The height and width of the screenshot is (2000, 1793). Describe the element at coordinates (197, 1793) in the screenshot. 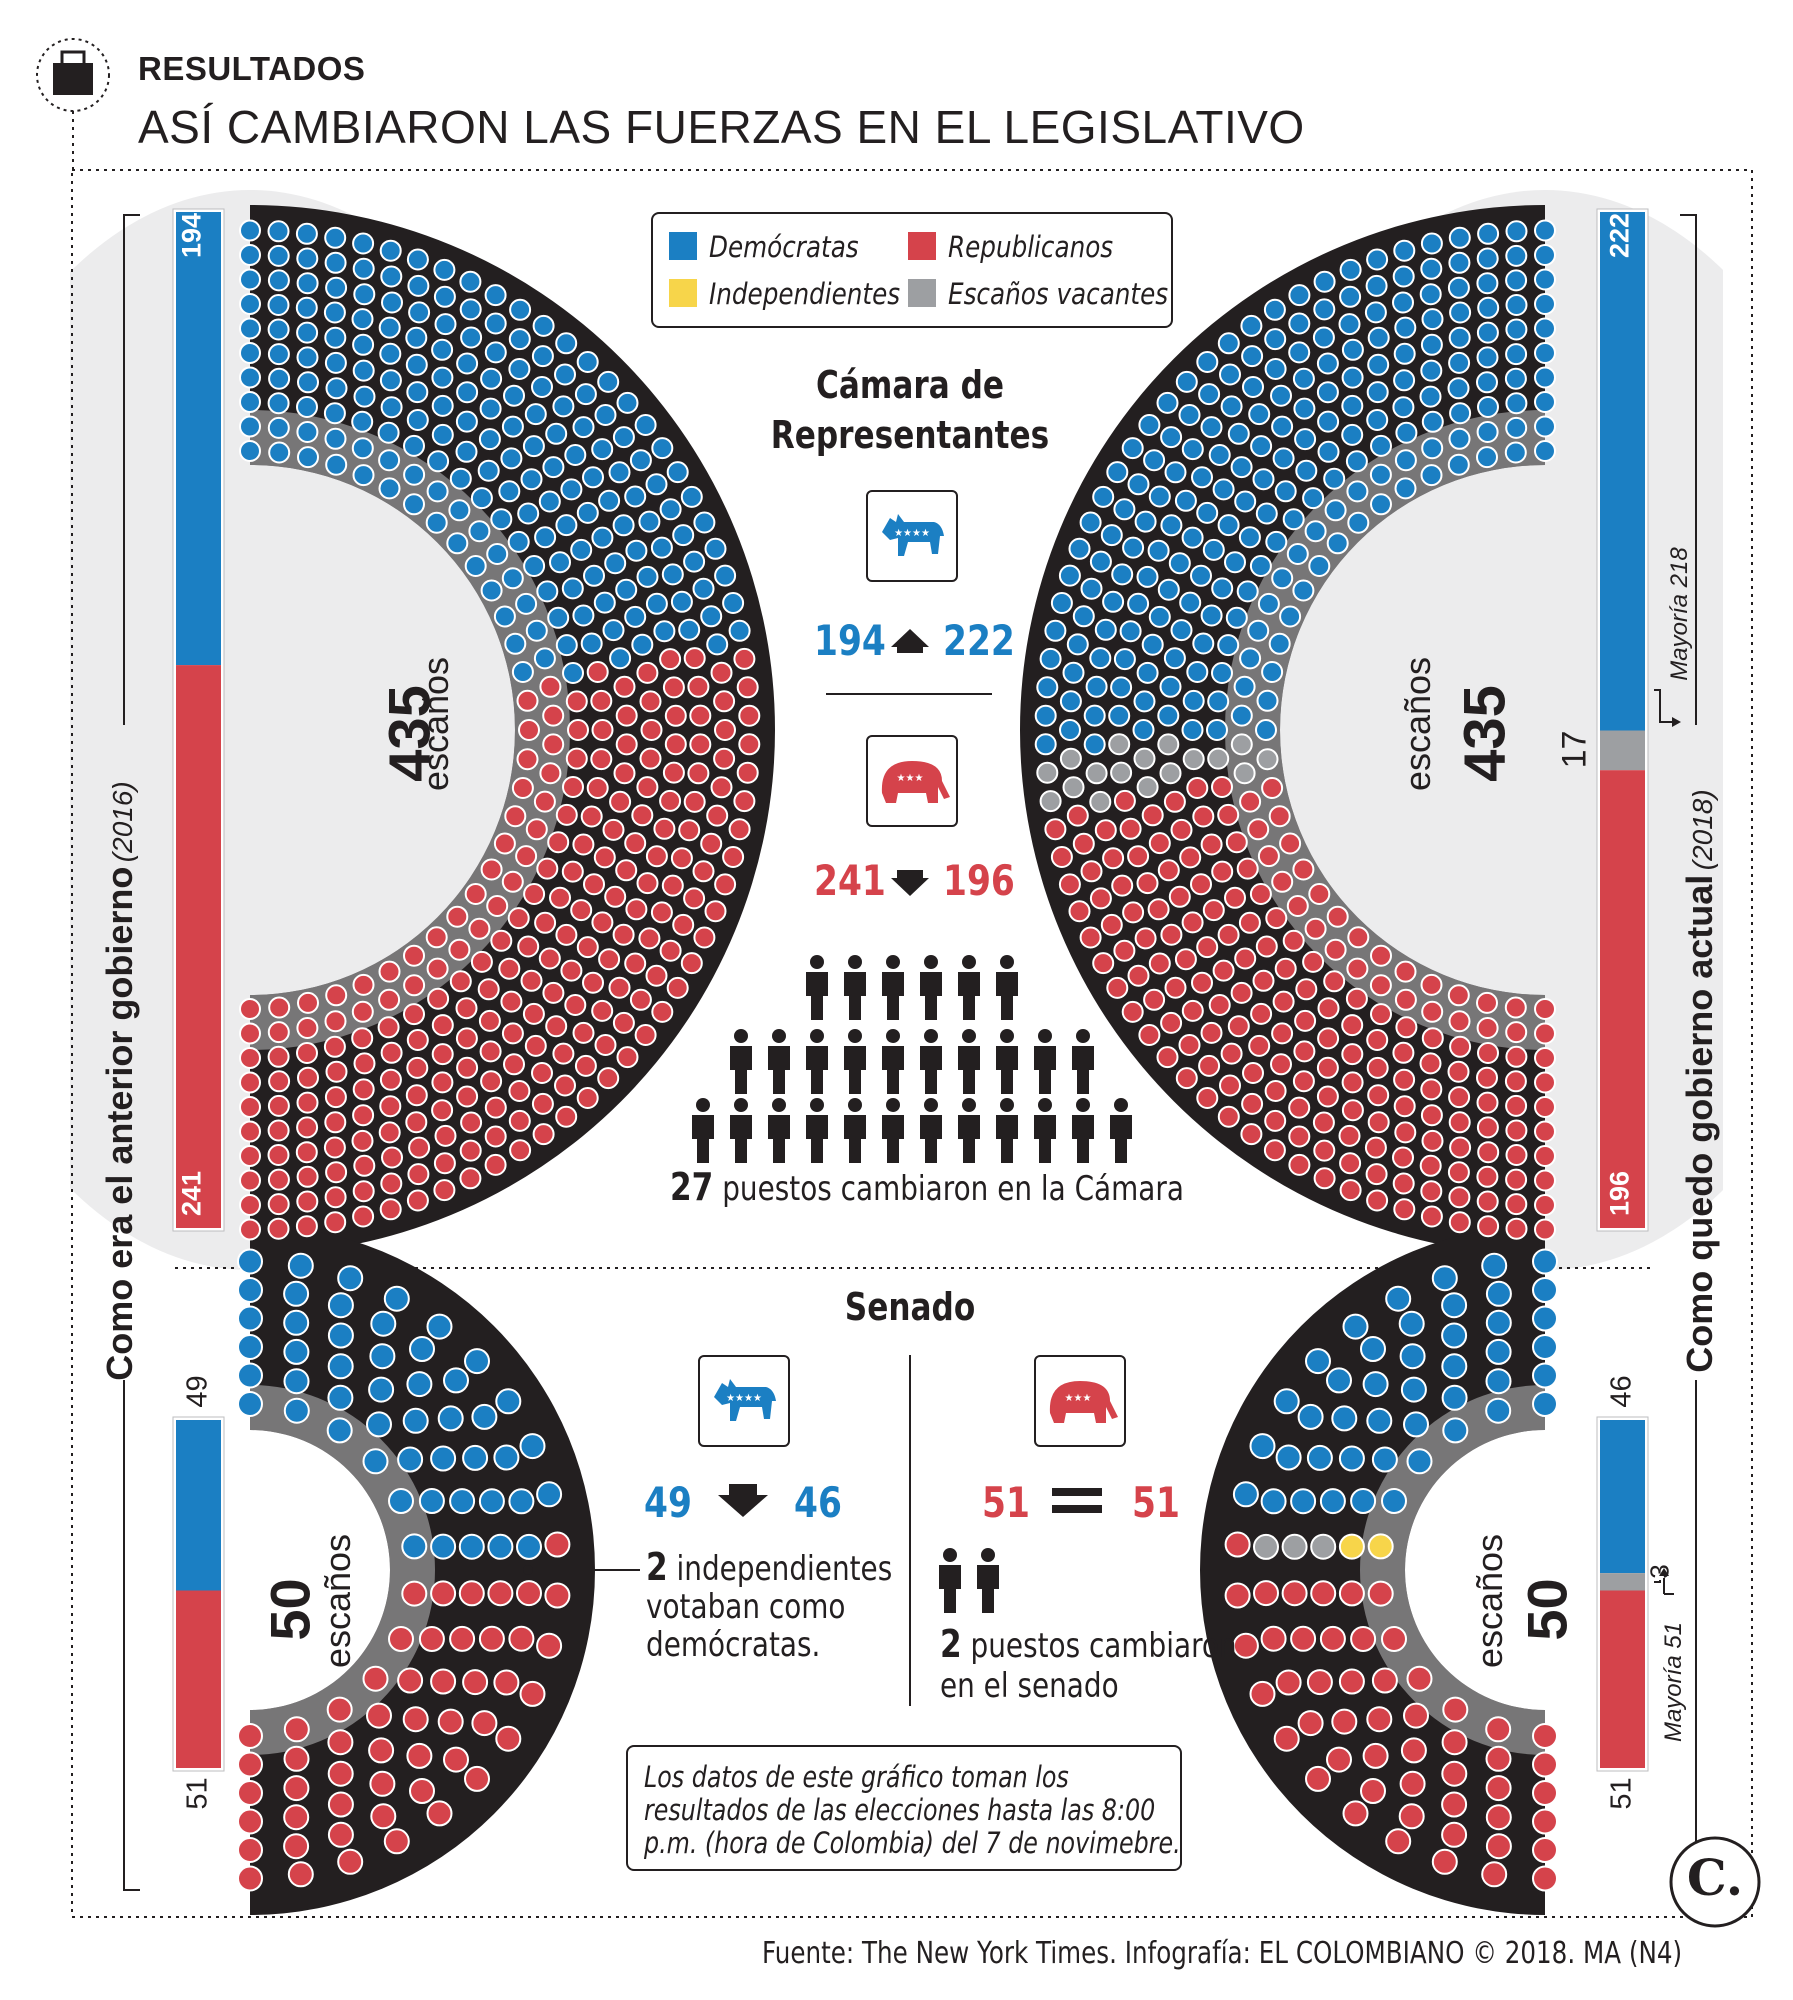

I see `senate-2016-rep-value: 51` at that location.